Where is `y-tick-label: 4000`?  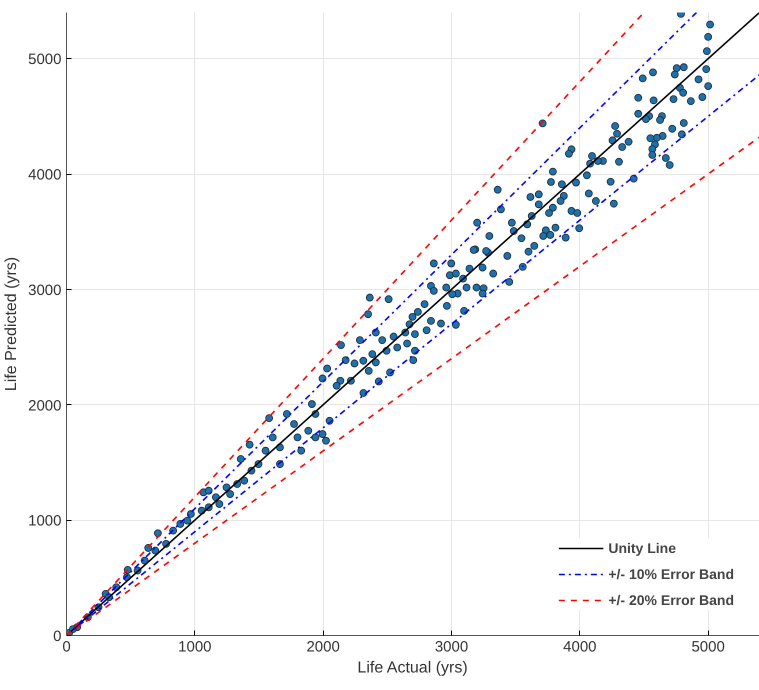
y-tick-label: 4000 is located at coordinates (45, 175).